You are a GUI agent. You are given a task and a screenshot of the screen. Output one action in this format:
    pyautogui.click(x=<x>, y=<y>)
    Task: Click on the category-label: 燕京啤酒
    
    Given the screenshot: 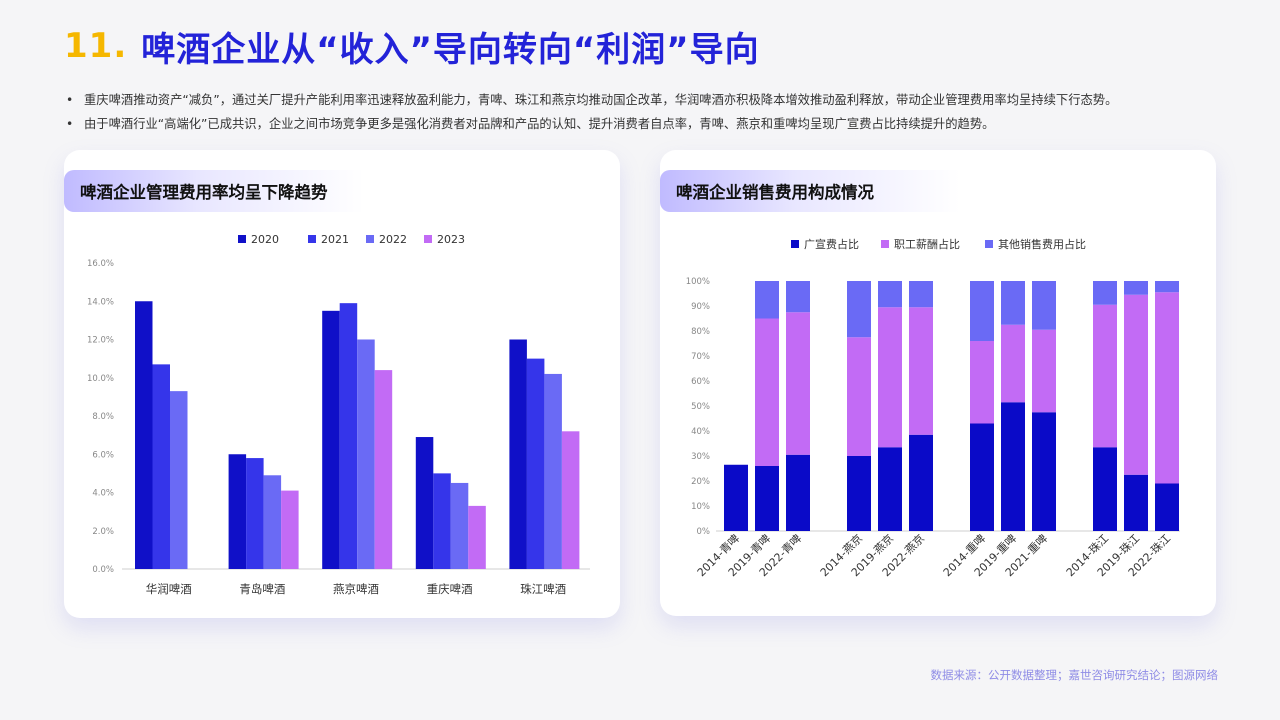 What is the action you would take?
    pyautogui.click(x=356, y=589)
    